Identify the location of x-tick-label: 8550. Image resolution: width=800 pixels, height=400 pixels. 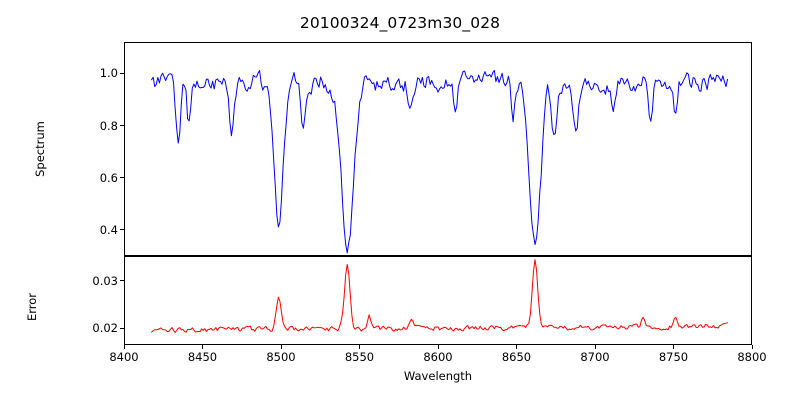
(359, 357).